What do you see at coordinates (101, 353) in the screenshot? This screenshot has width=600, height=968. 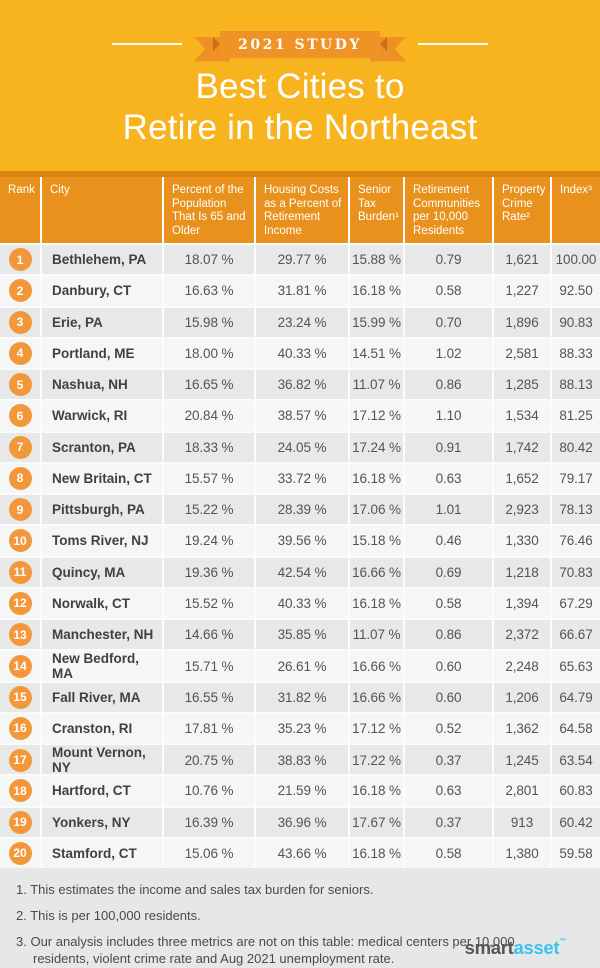 I see `city-cell: Portland, ME` at bounding box center [101, 353].